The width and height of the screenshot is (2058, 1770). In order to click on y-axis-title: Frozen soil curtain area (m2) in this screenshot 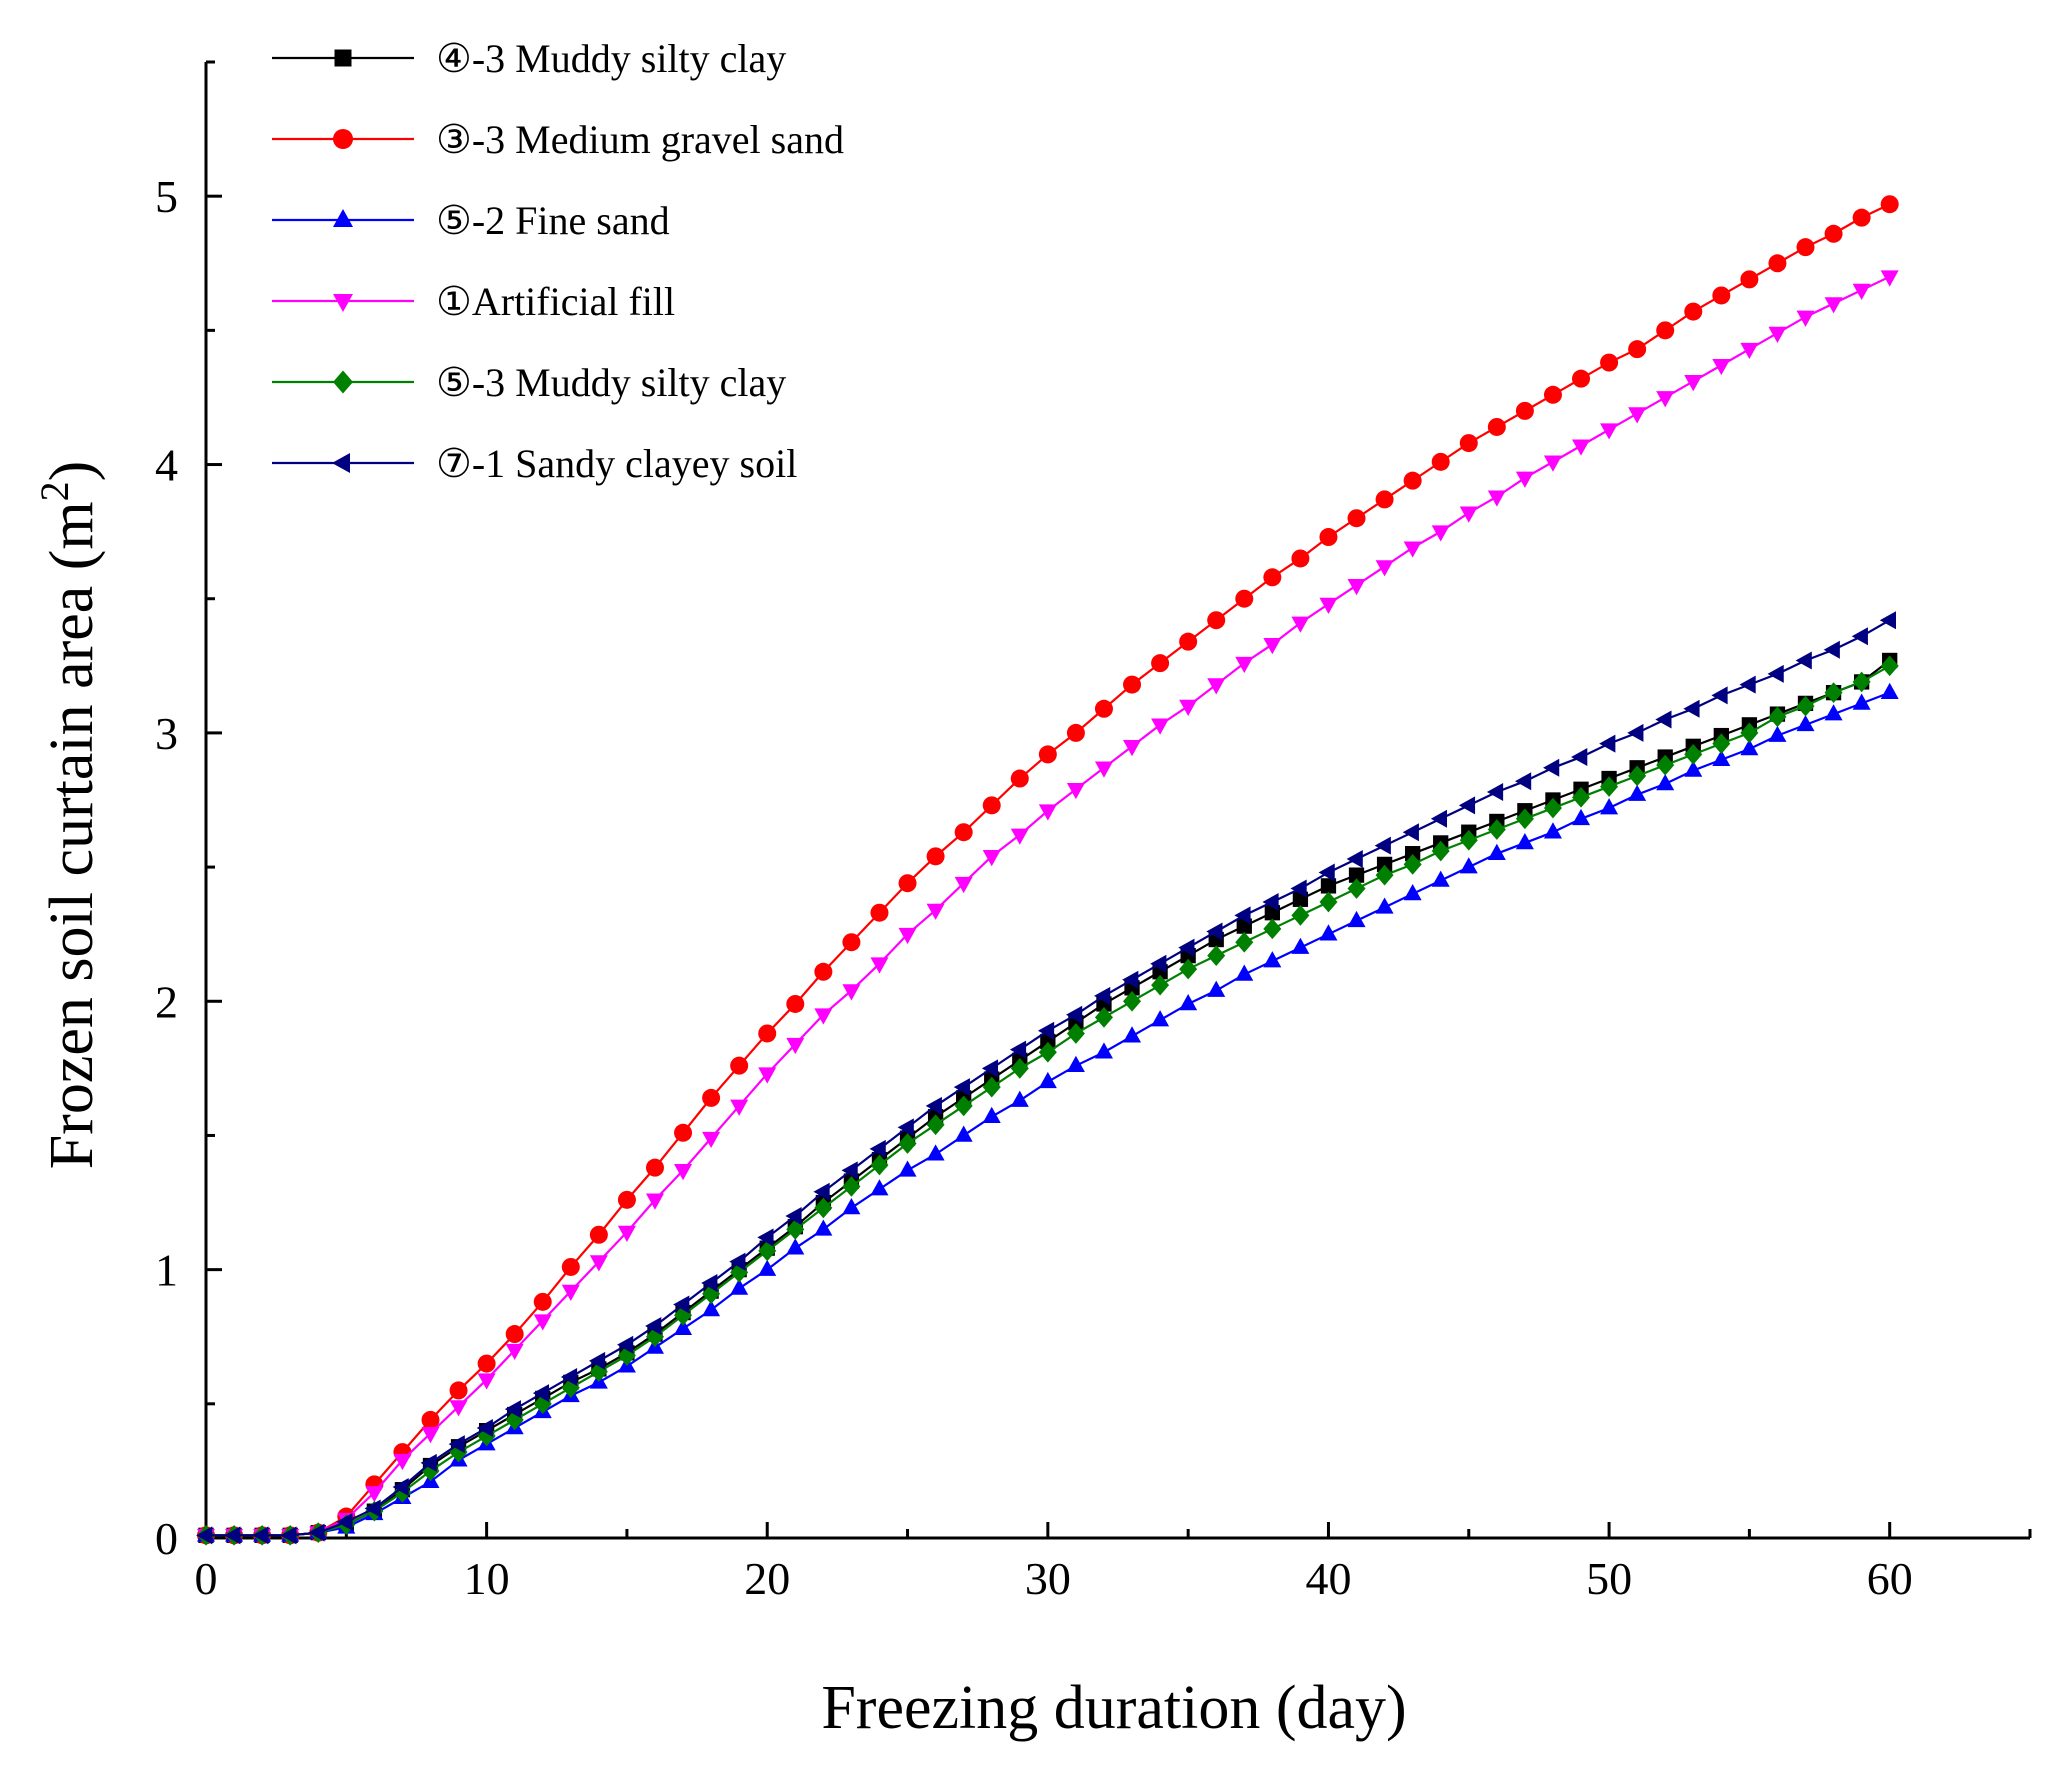, I will do `click(69, 815)`.